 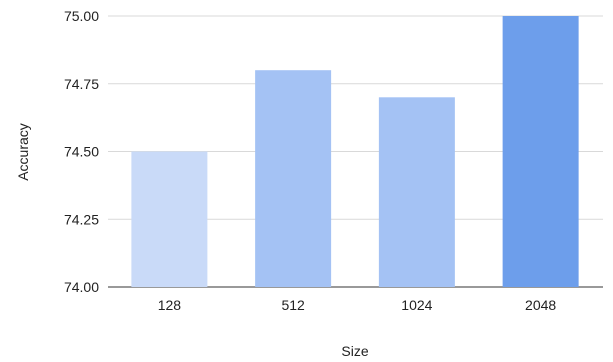 What do you see at coordinates (293, 305) in the screenshot?
I see `x-tick-label: 512` at bounding box center [293, 305].